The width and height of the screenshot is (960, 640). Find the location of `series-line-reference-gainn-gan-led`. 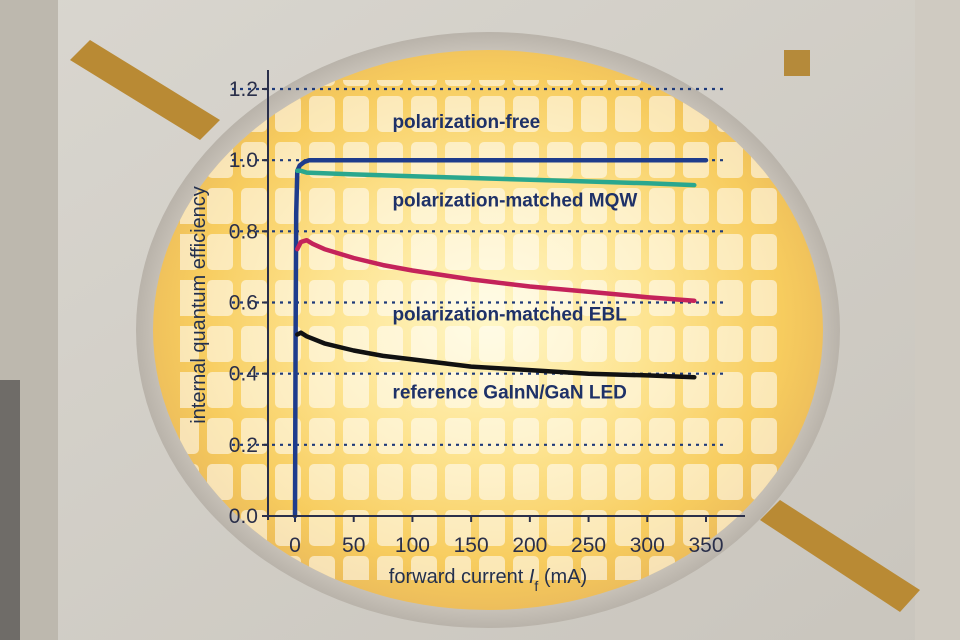

series-line-reference-gainn-gan-led is located at coordinates (496, 355).